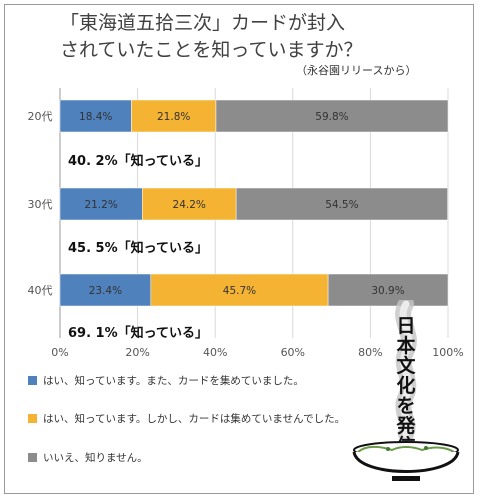 This screenshot has width=480, height=500. I want to click on legend-item: いいえ、知りません。, so click(88, 457).